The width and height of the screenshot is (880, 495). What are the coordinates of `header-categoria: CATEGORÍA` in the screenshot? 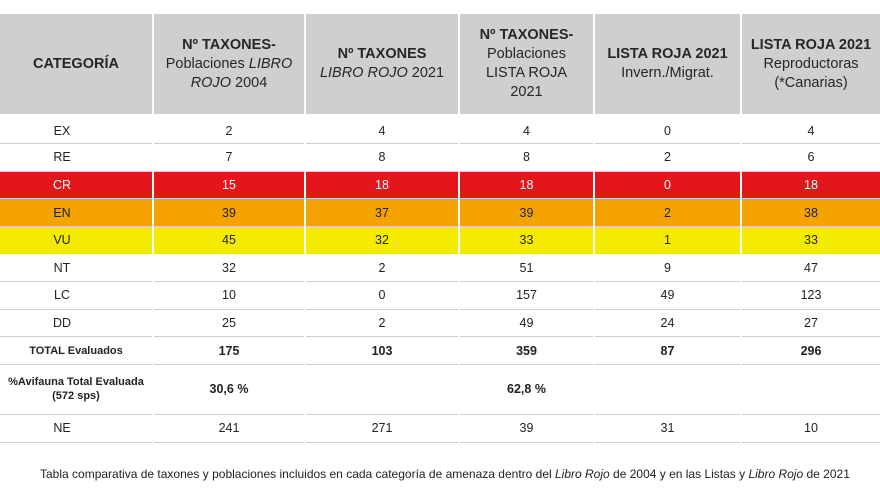 It's located at (77, 66).